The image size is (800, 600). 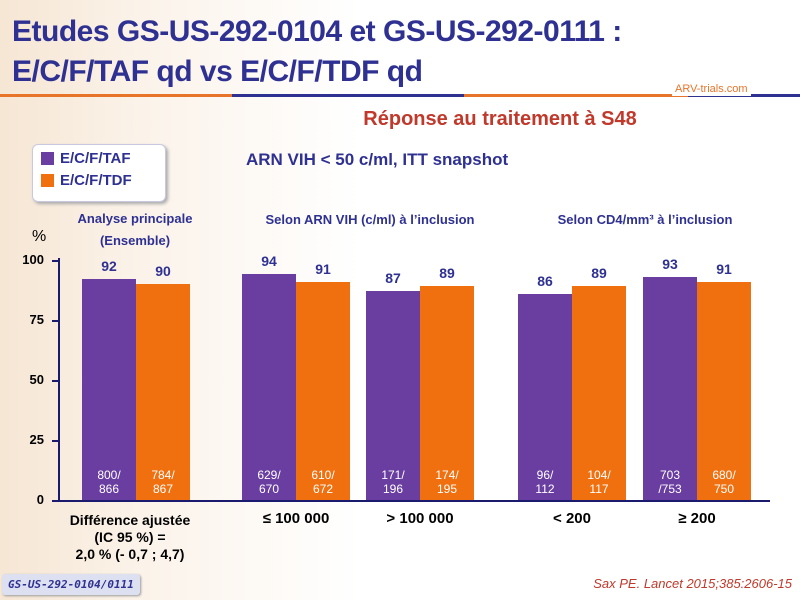 What do you see at coordinates (33, 259) in the screenshot?
I see `y-tick-label: 100` at bounding box center [33, 259].